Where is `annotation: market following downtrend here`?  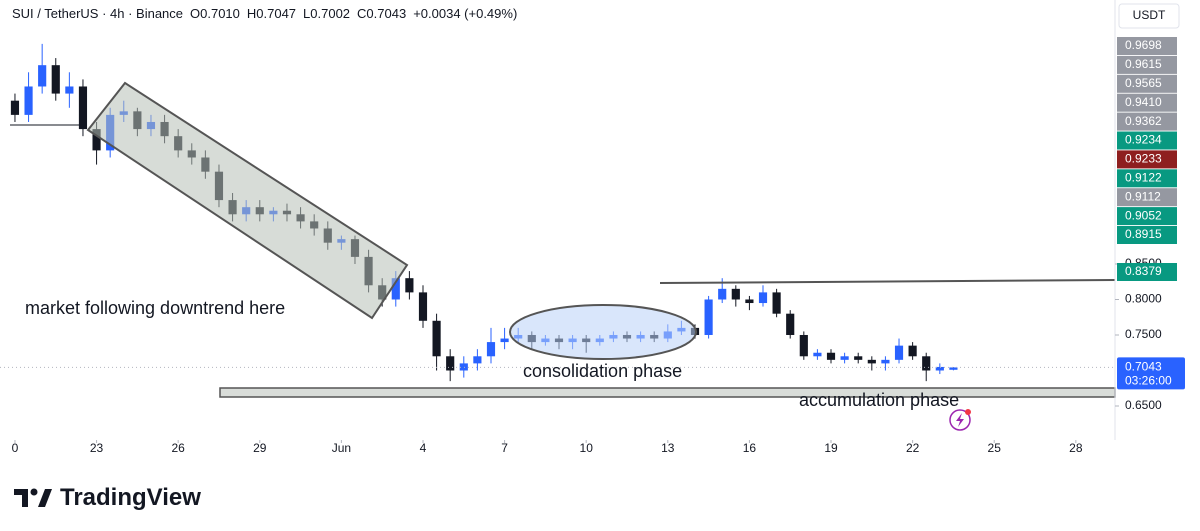 annotation: market following downtrend here is located at coordinates (155, 308).